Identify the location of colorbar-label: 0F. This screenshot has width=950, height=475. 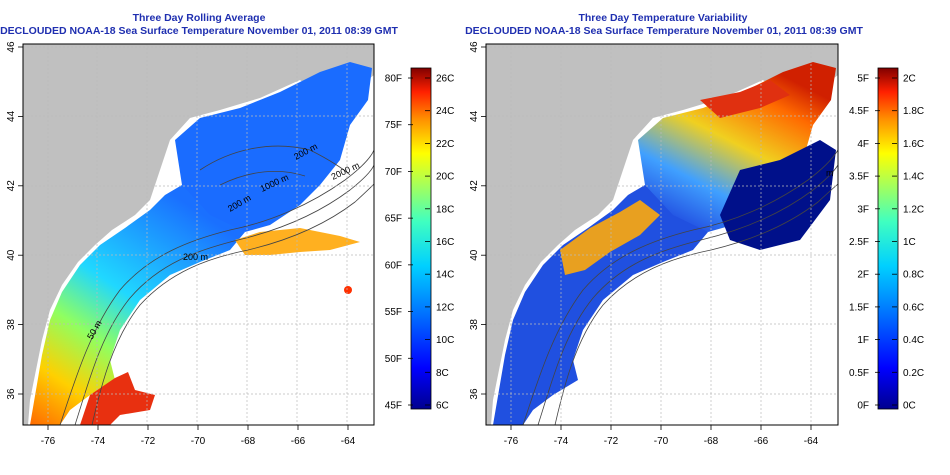
(863, 406).